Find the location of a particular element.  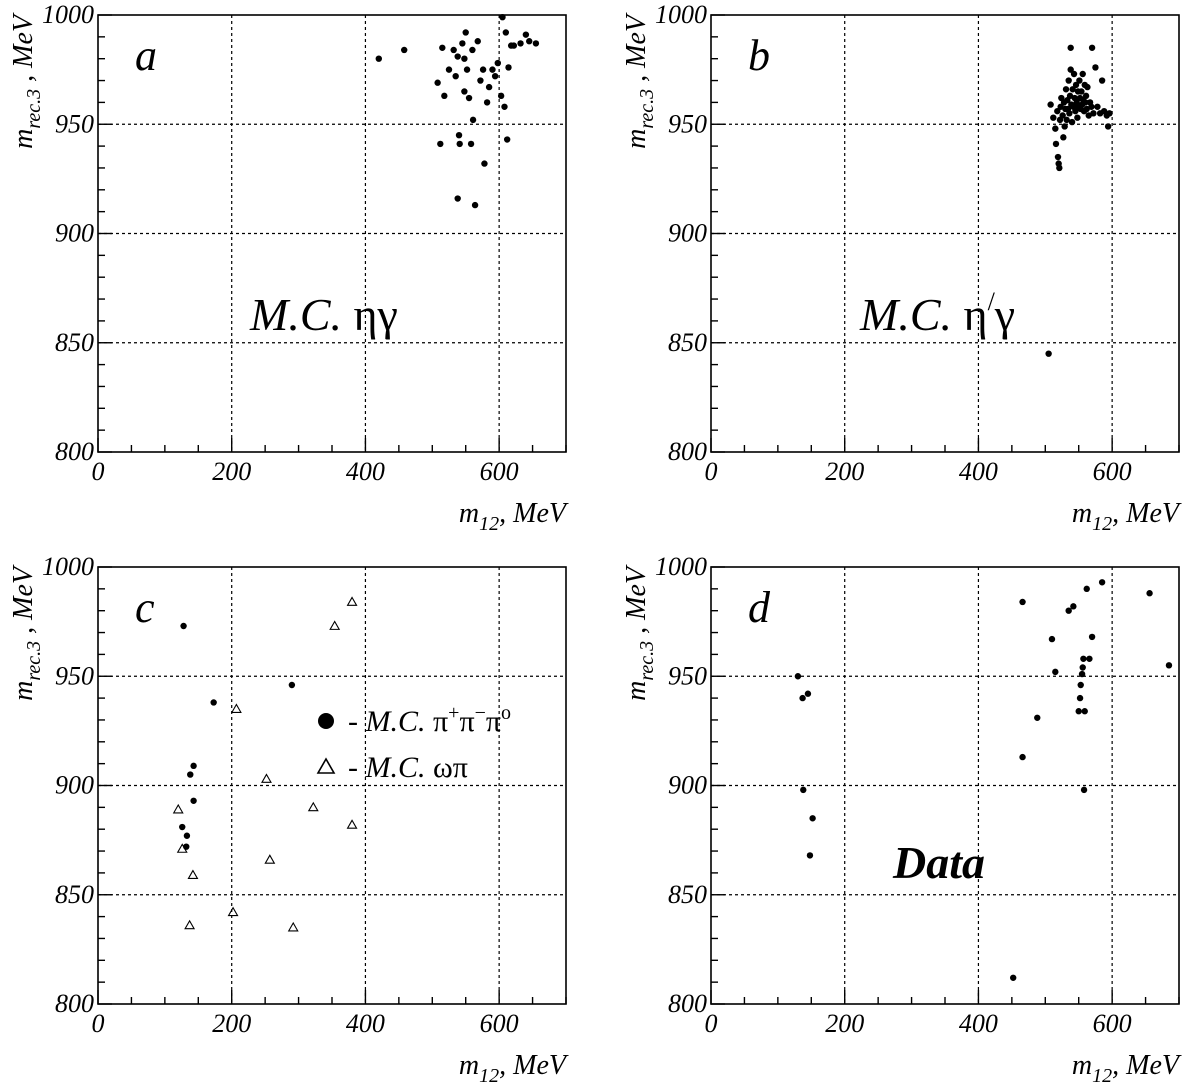

panel-letter: c is located at coordinates (145, 607).